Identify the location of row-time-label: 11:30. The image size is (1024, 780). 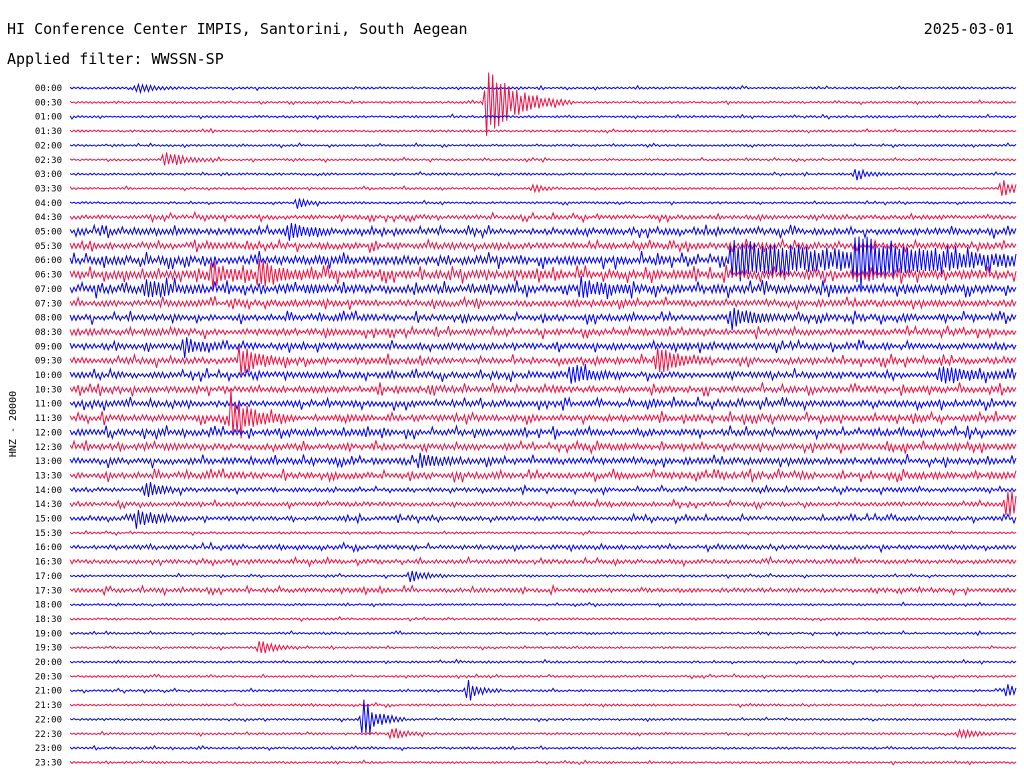
(48, 419).